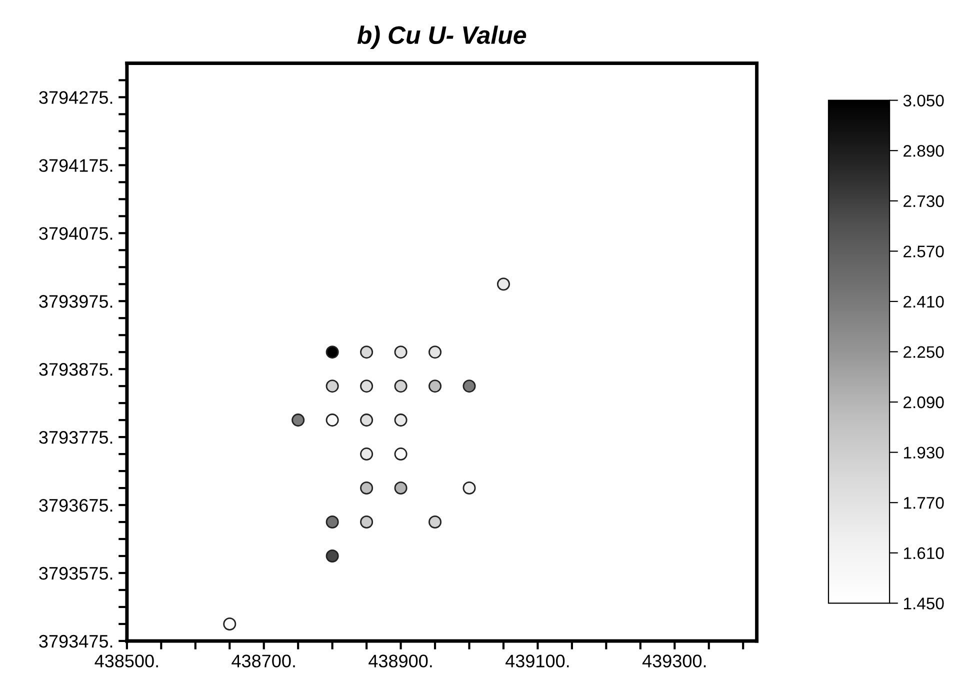 This screenshot has width=969, height=687. Describe the element at coordinates (75, 301) in the screenshot. I see `y-tick-label: 3793975.` at that location.